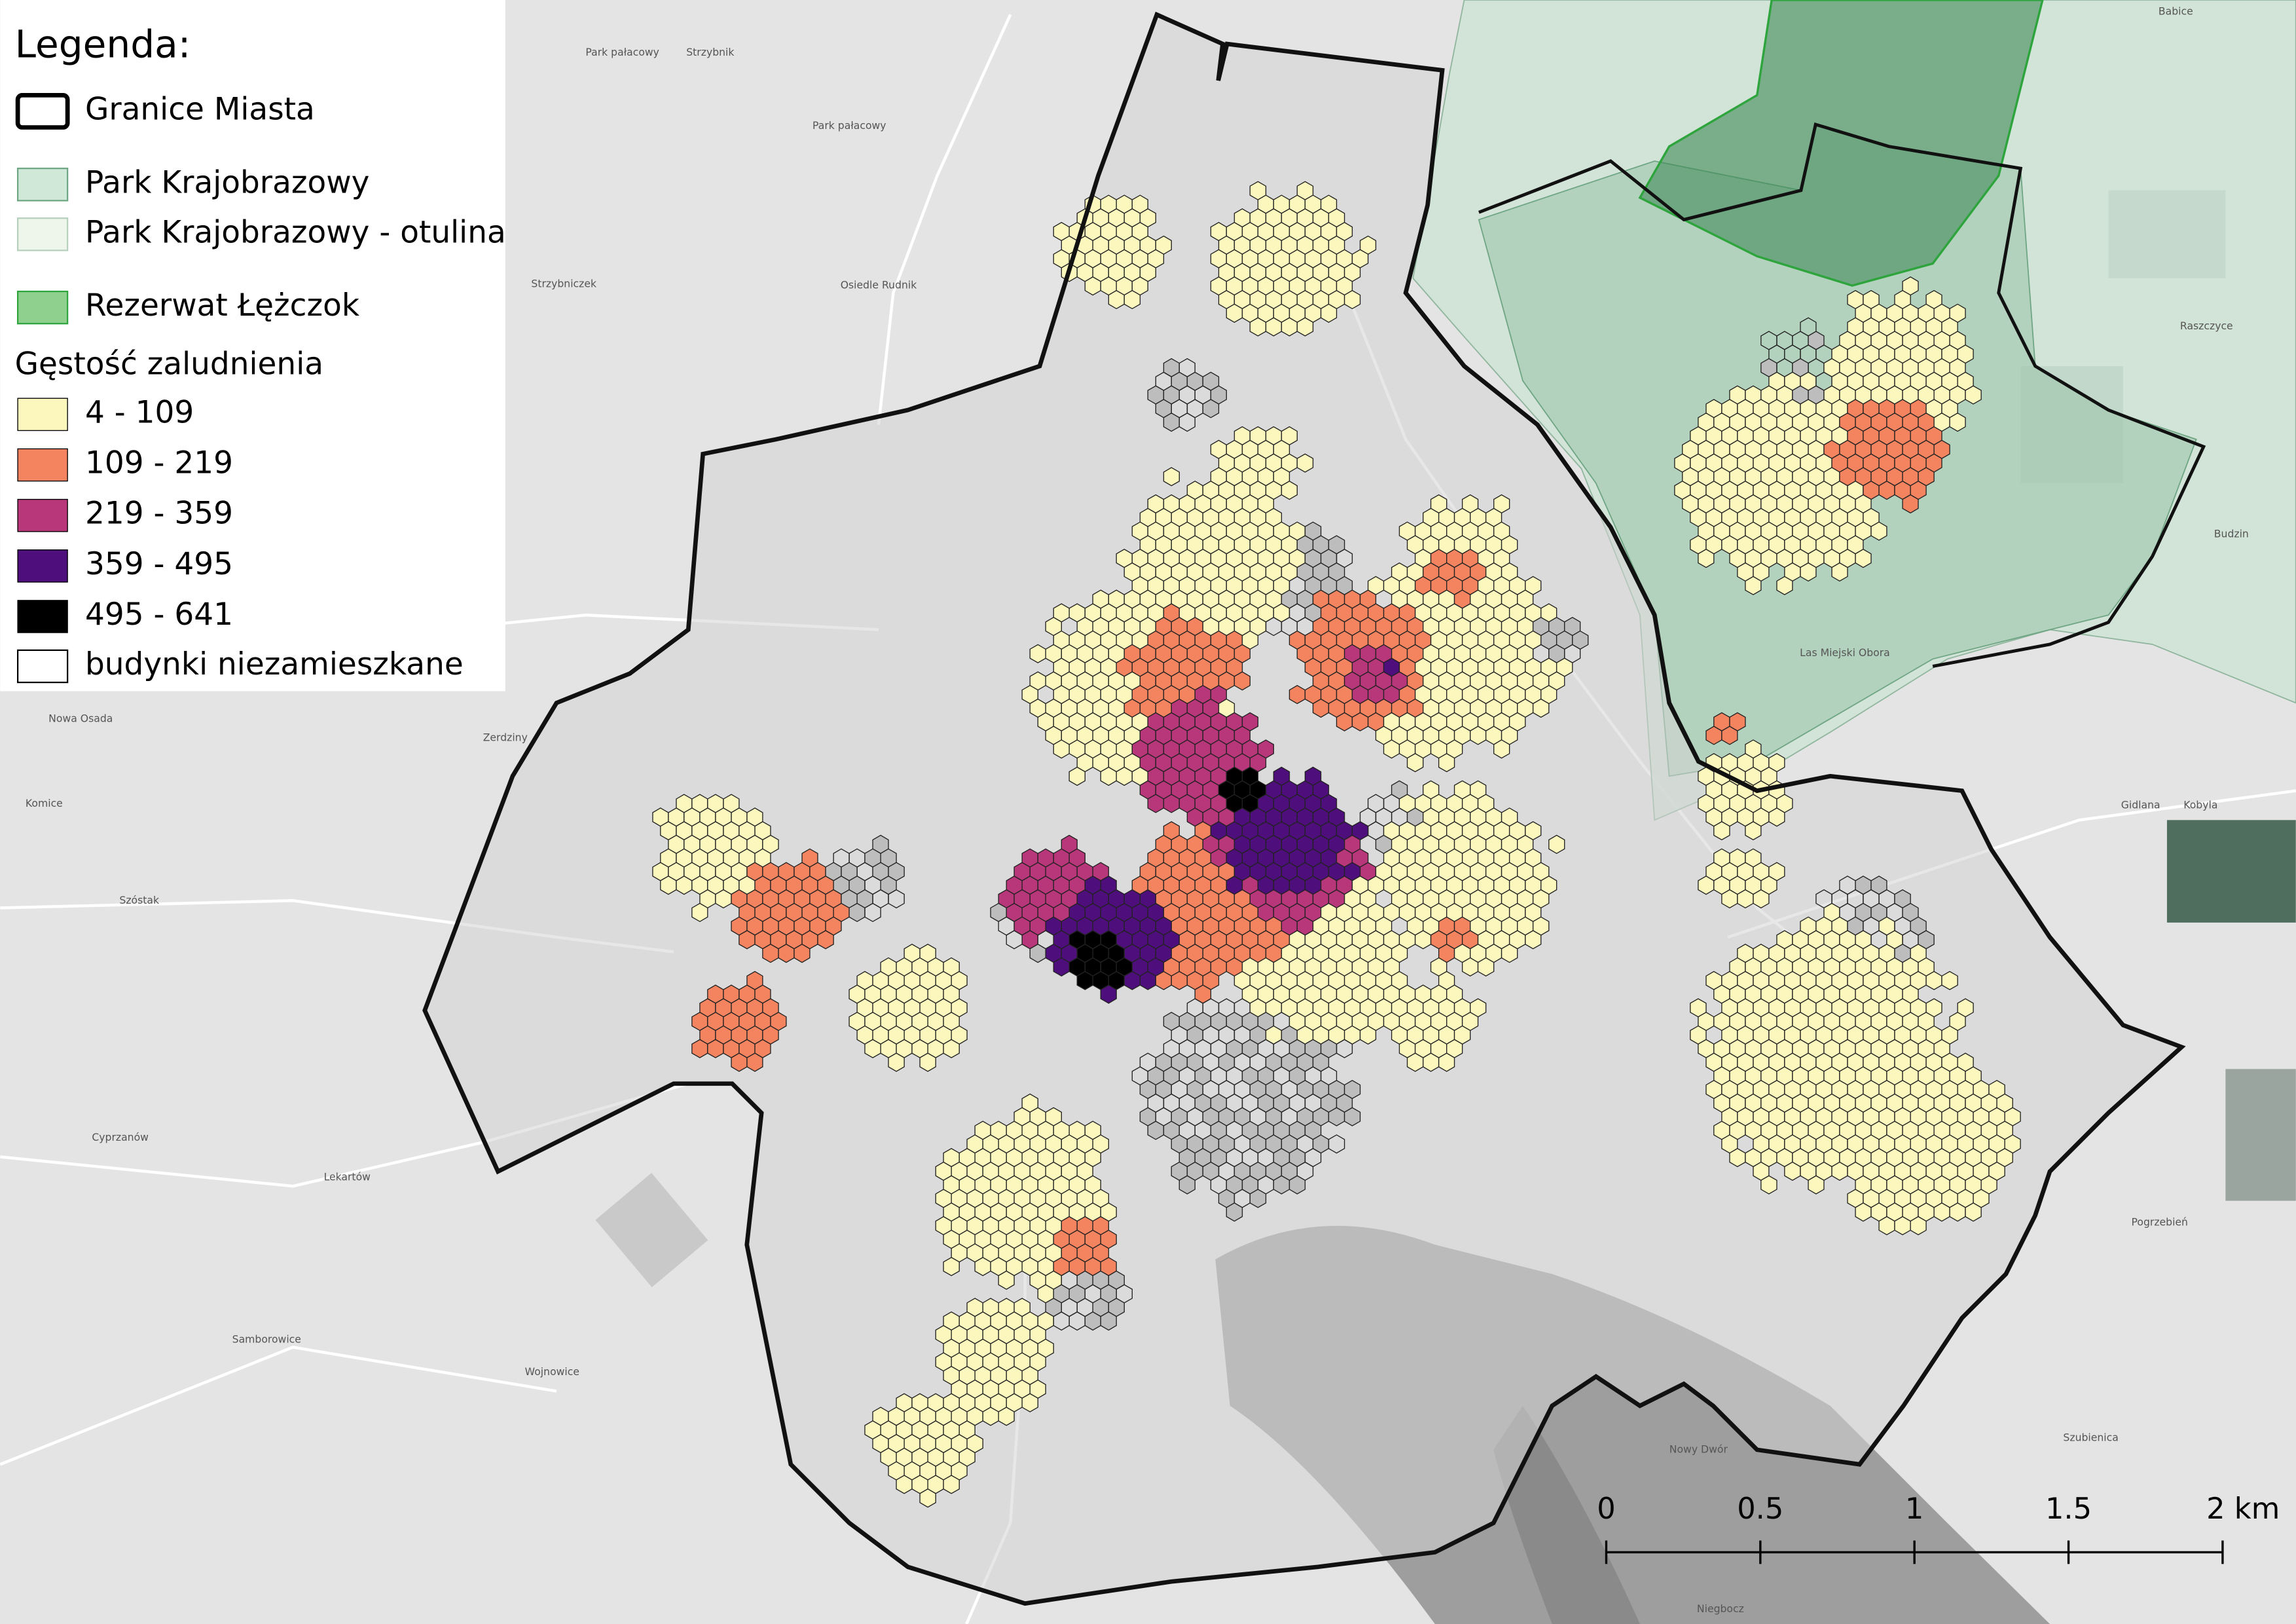 This screenshot has height=1624, width=2296. What do you see at coordinates (120, 1137) in the screenshot?
I see `place-label: Cyprzanów` at bounding box center [120, 1137].